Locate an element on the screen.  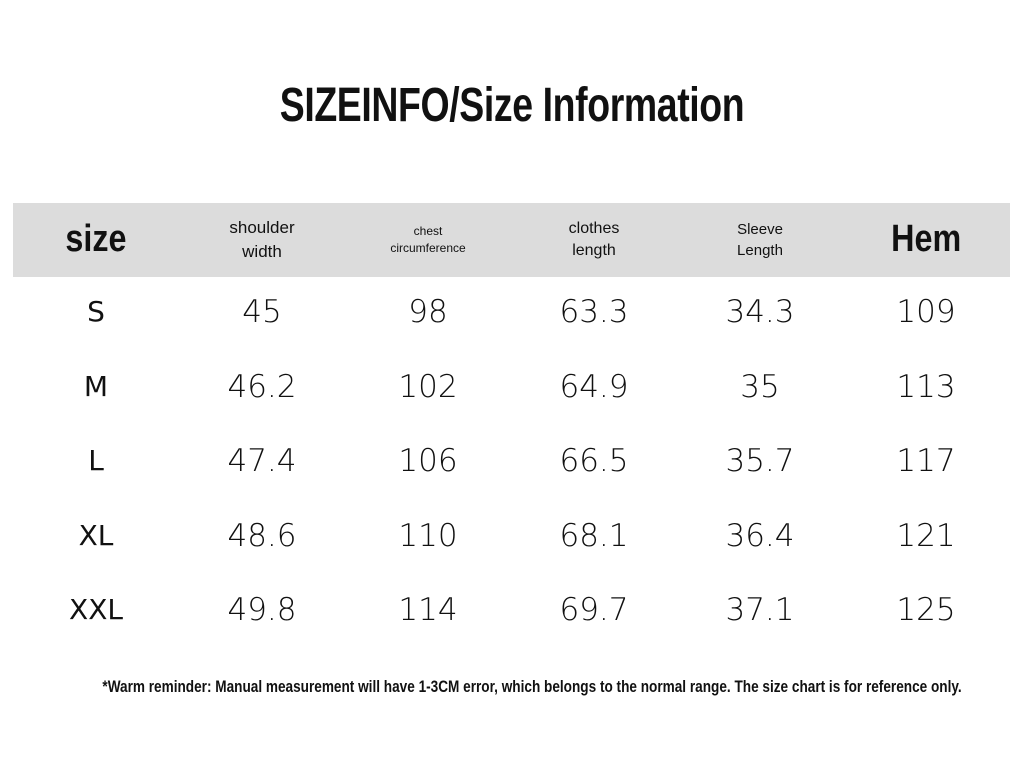
column-header: Sleeve Length is located at coordinates (760, 240).